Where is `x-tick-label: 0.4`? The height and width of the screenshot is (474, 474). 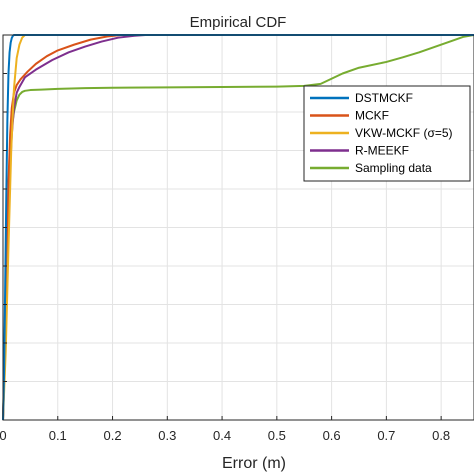 x-tick-label: 0.4 is located at coordinates (222, 435).